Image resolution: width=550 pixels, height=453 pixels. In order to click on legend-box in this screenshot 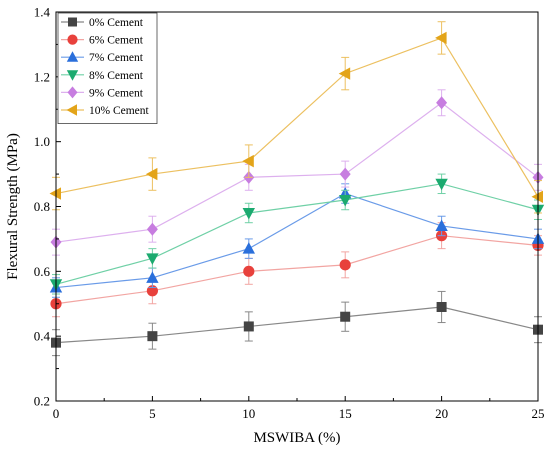, I will do `click(107, 68)`.